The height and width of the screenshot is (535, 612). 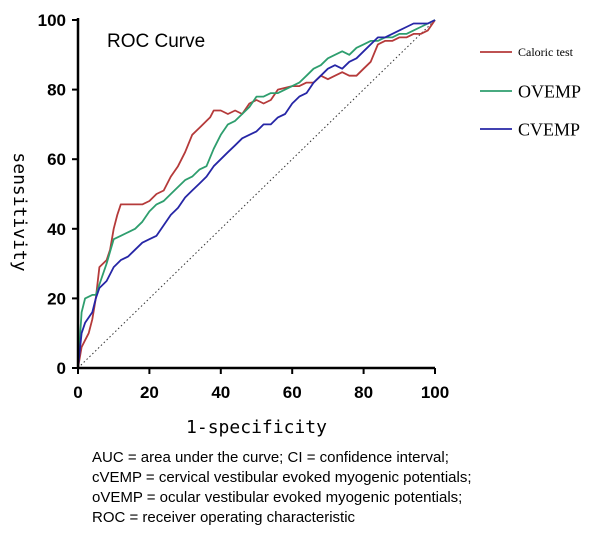 I want to click on x-axis-label: 1-specificity, so click(x=256, y=427).